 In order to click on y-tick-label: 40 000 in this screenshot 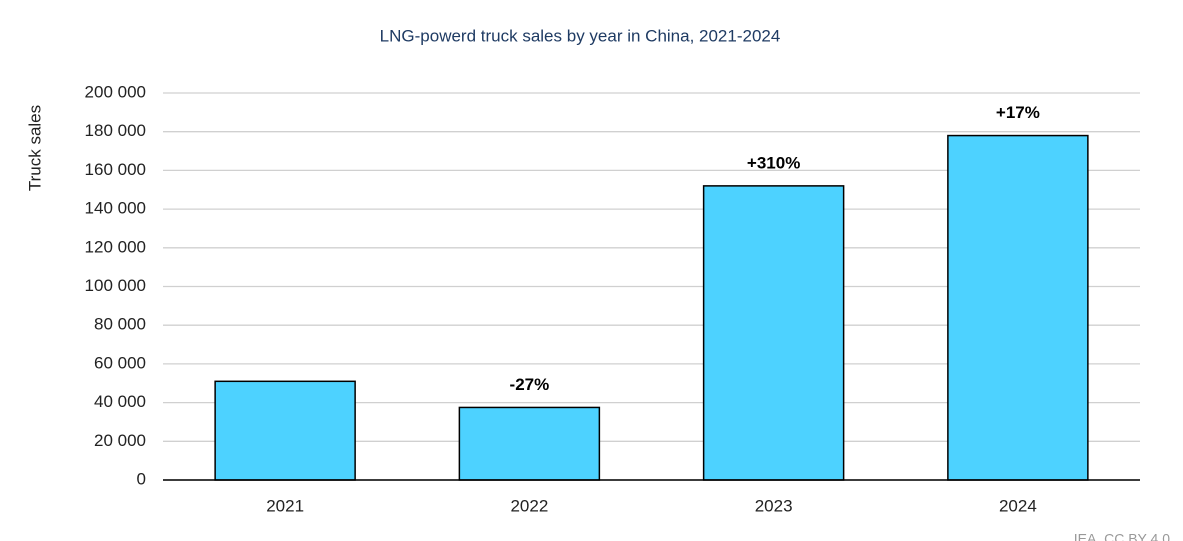, I will do `click(120, 401)`.